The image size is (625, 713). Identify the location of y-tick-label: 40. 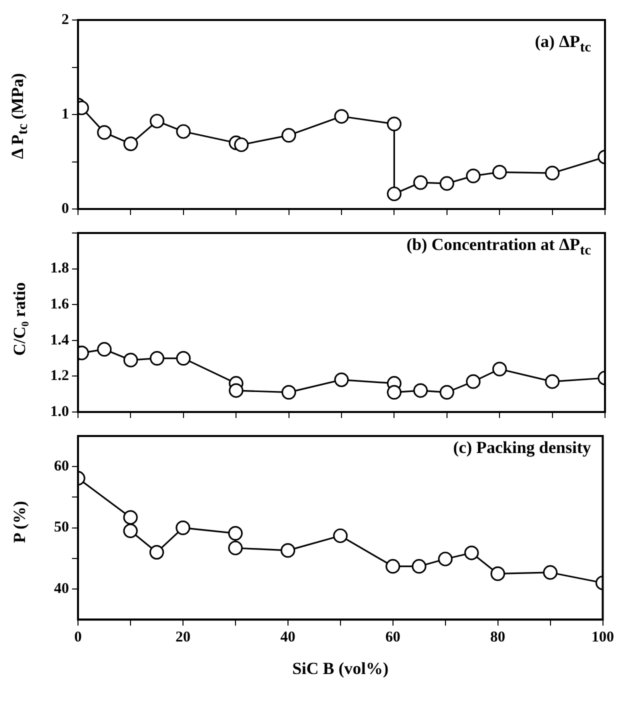
(61, 588).